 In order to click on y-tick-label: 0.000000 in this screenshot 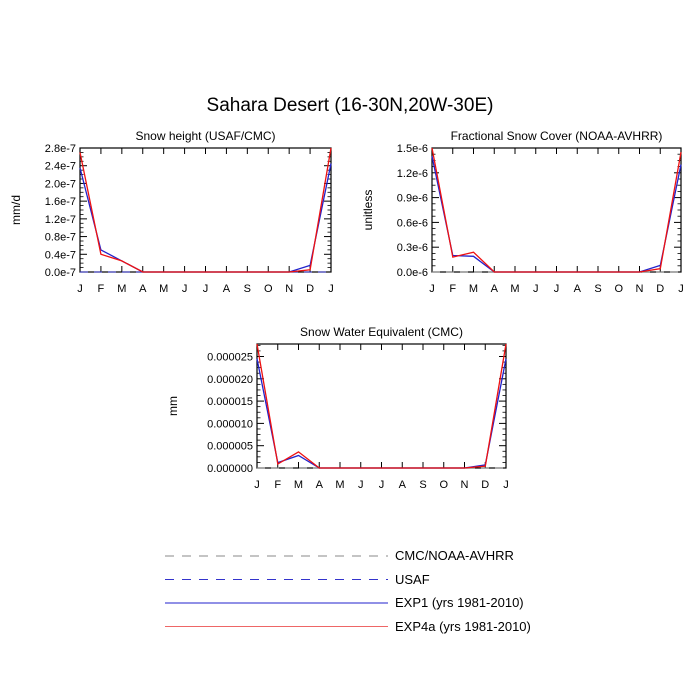, I will do `click(230, 469)`.